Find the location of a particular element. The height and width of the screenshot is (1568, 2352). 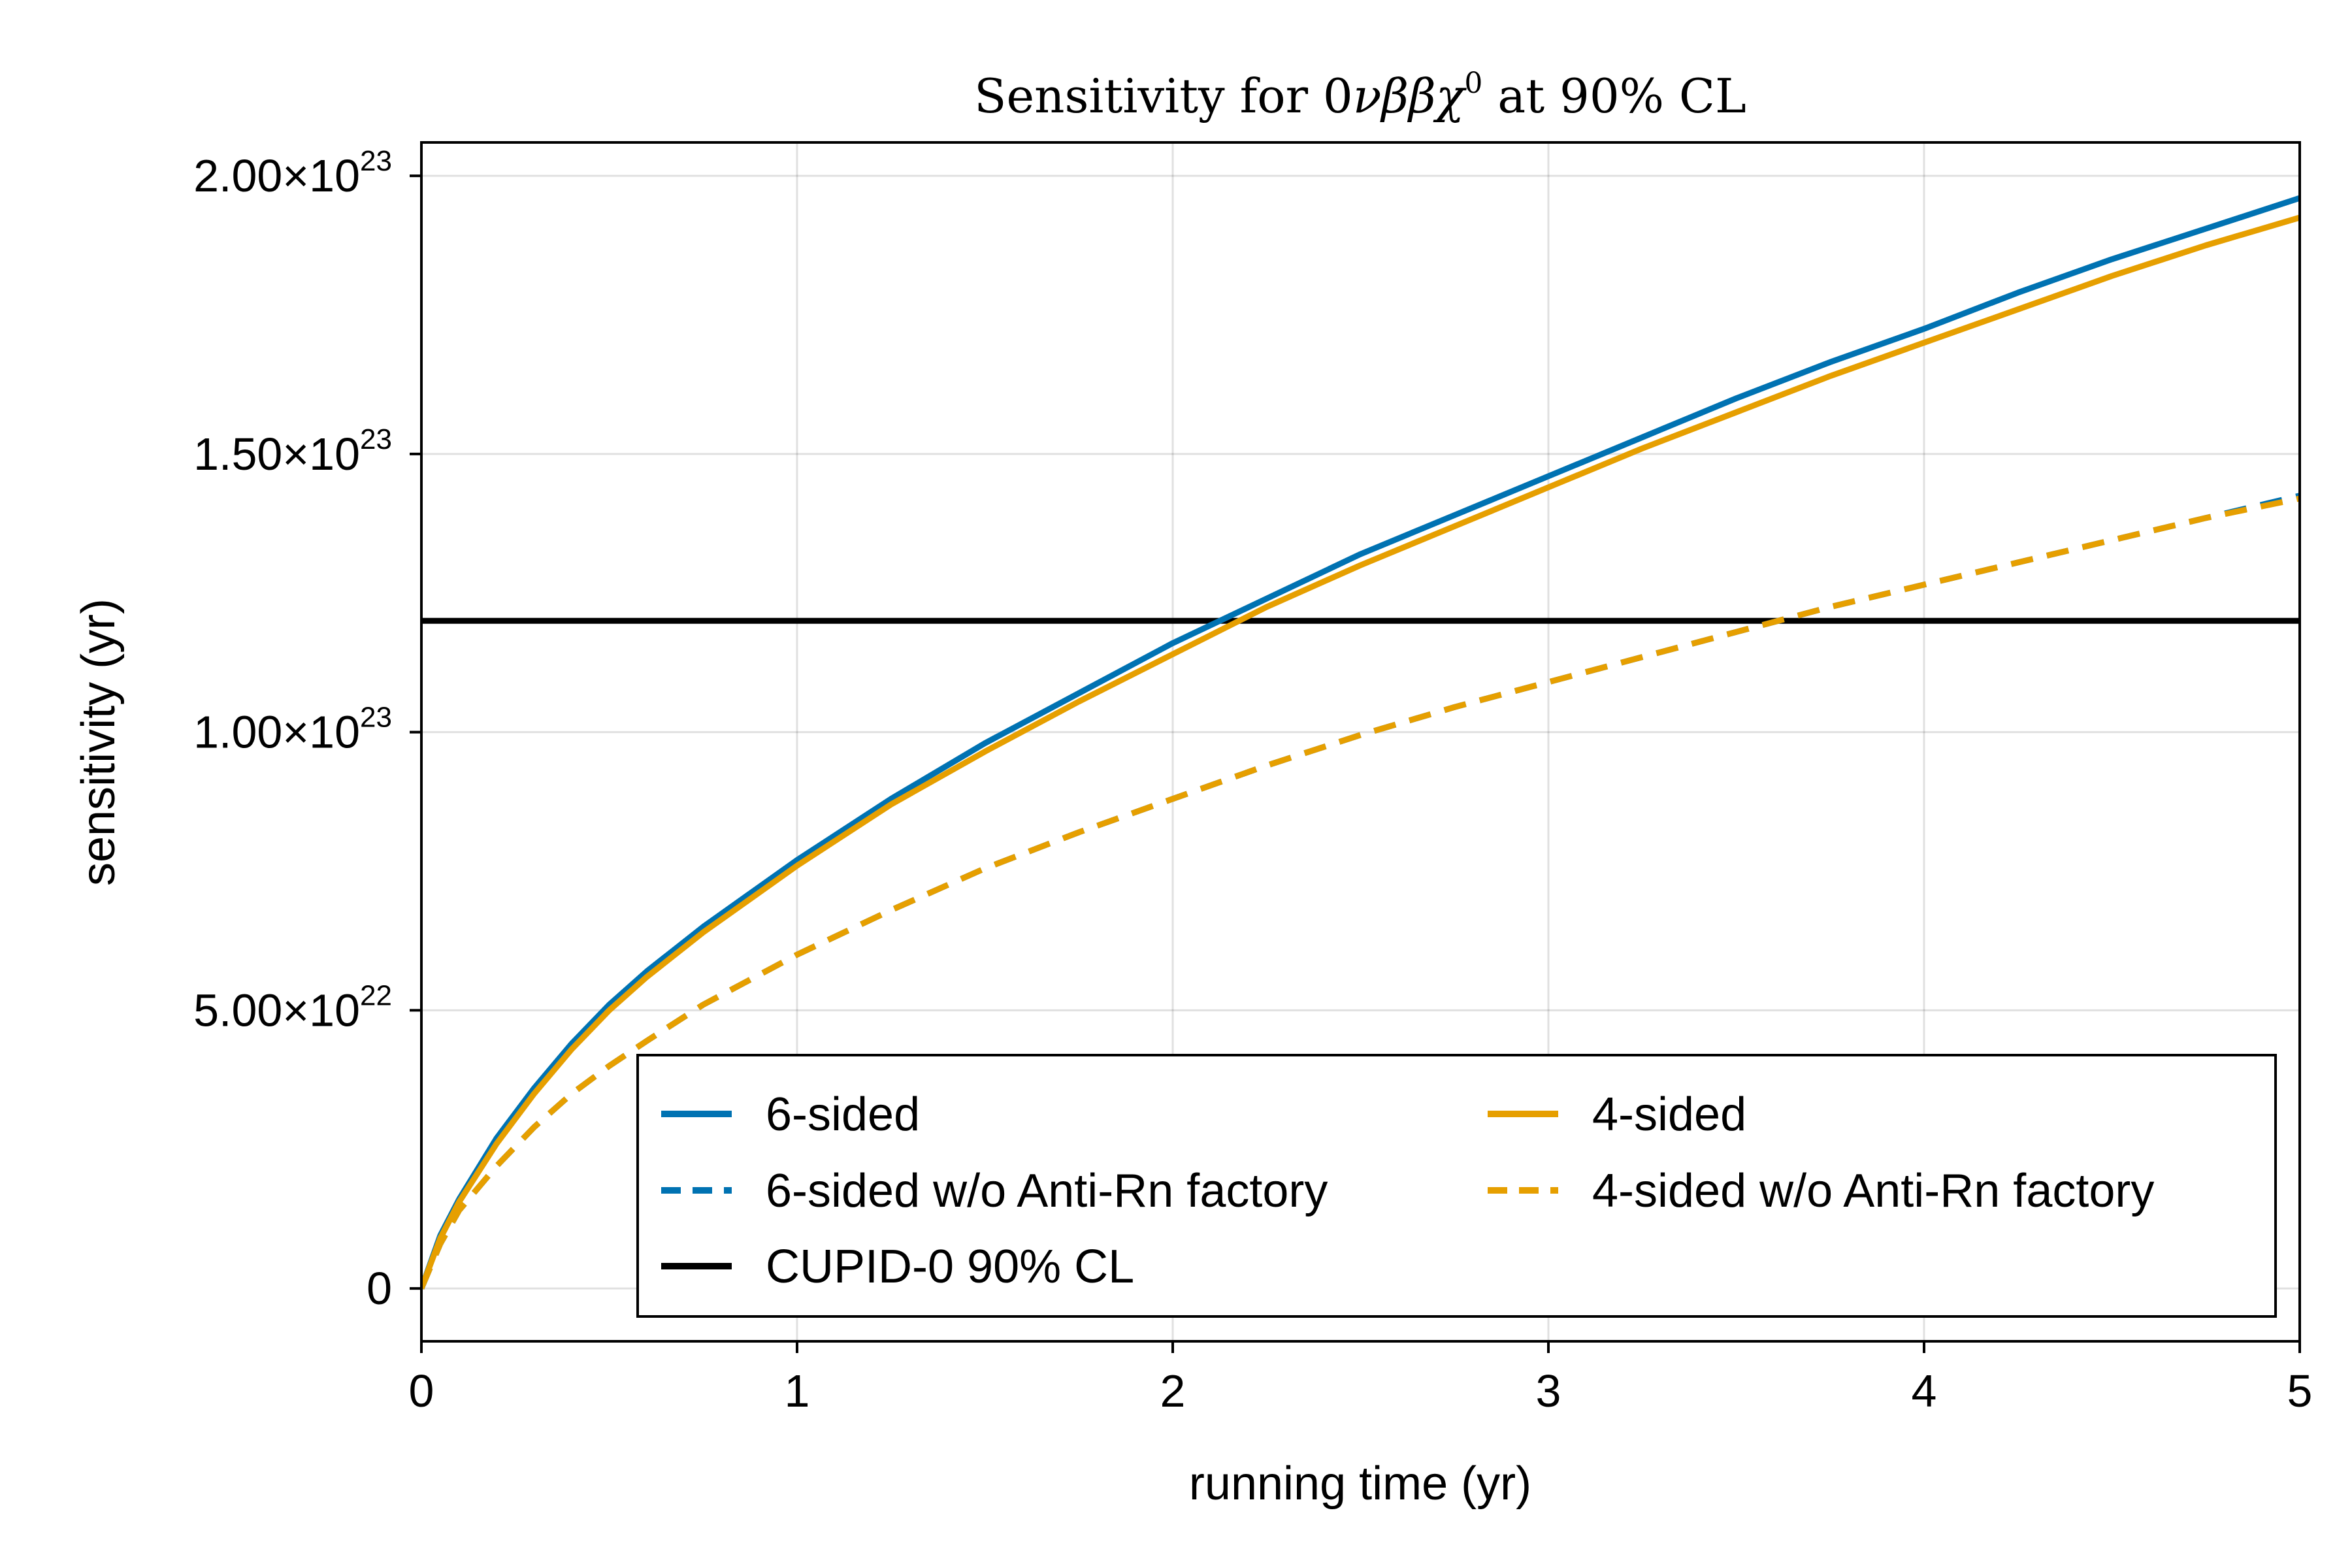

y-tick-label: 1.50×10²³ is located at coordinates (292, 451).